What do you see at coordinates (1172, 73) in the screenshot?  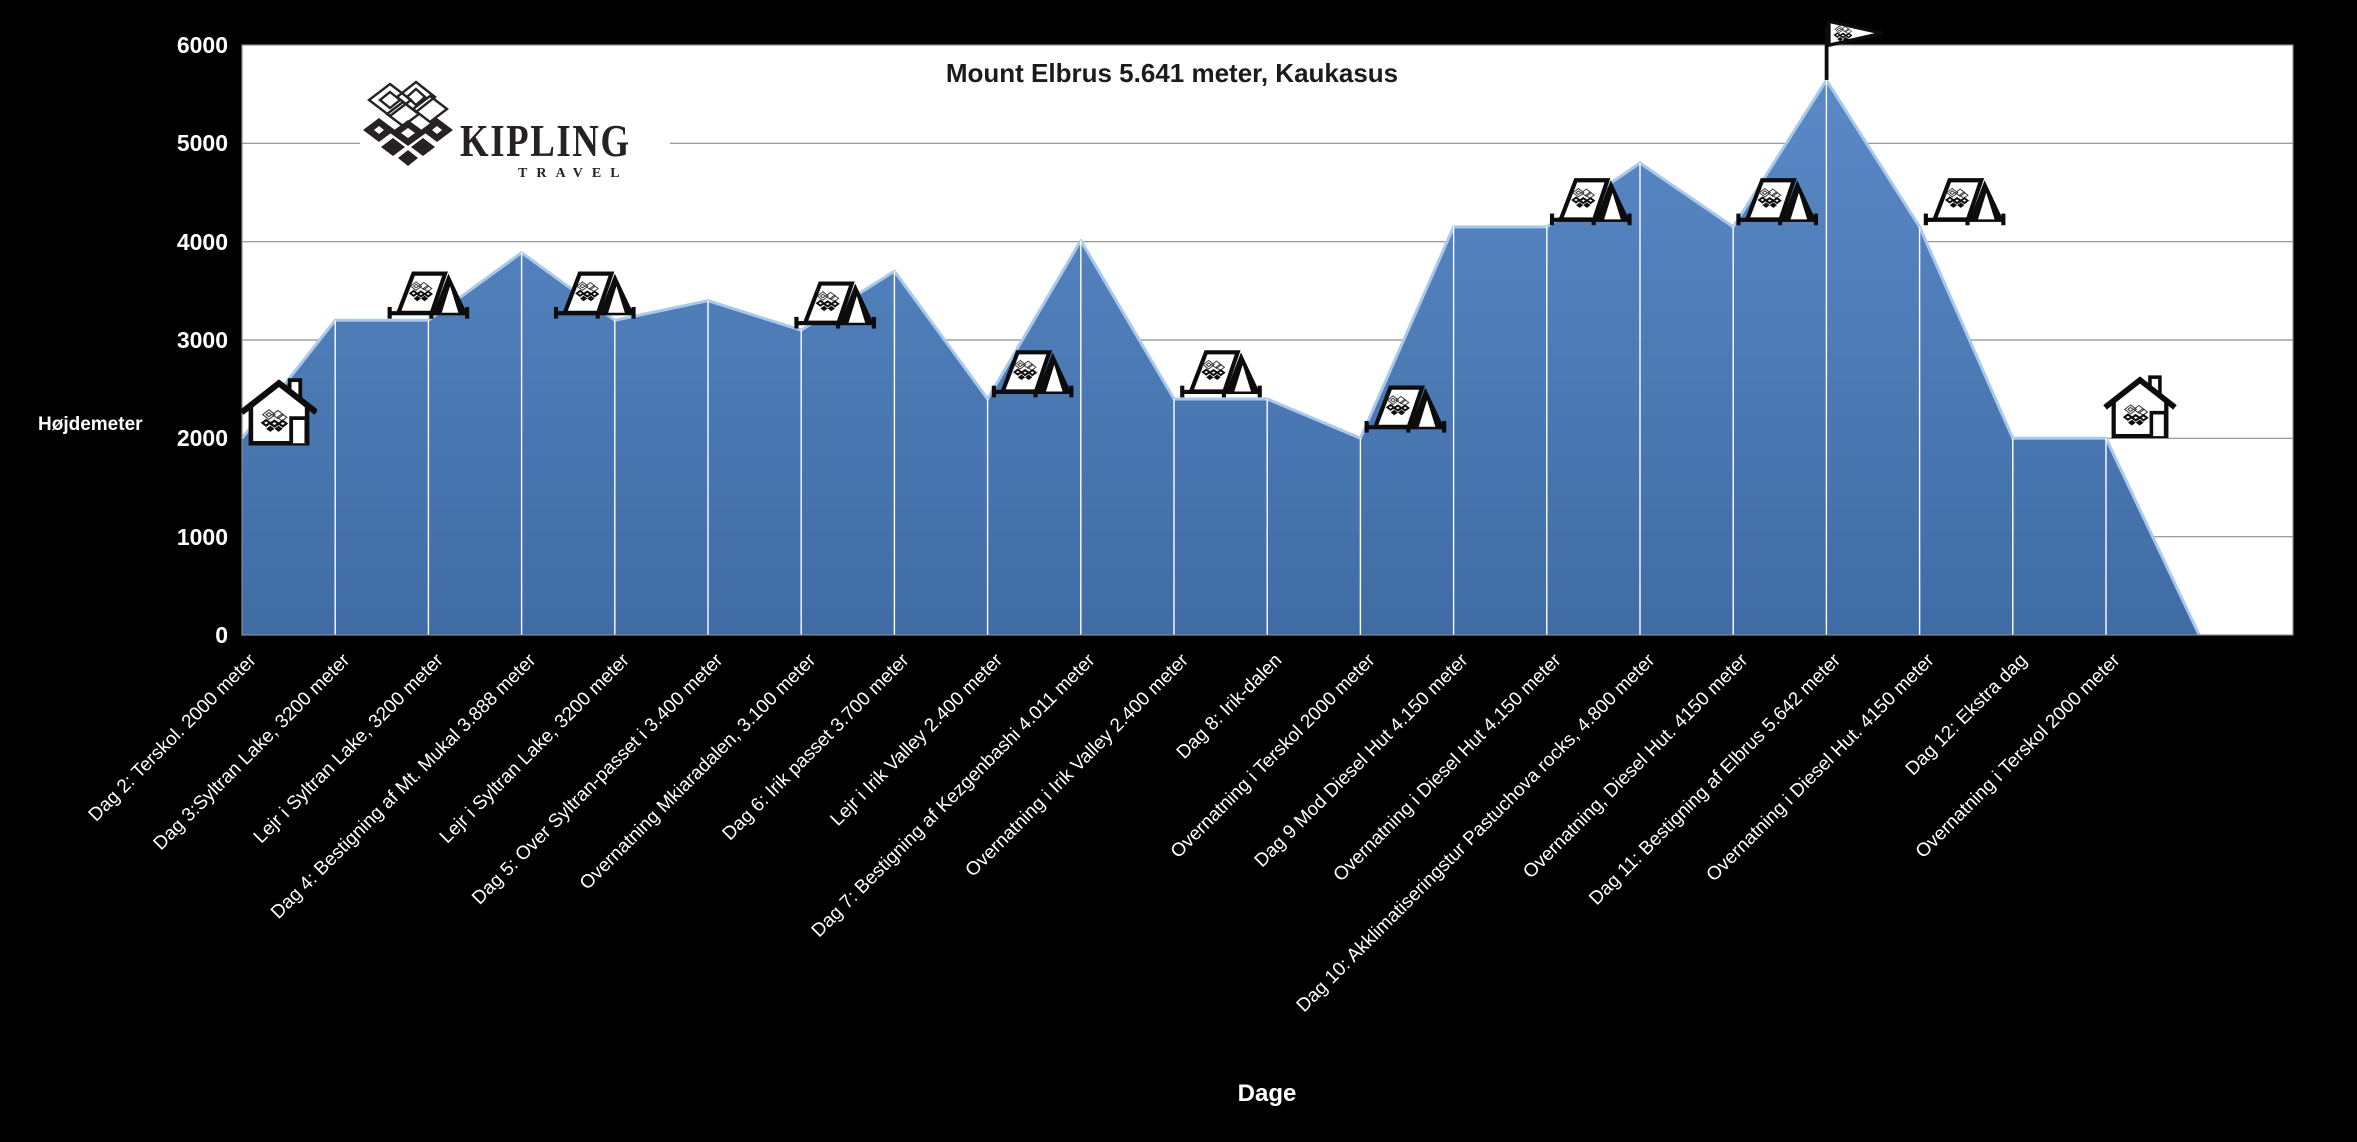 I see `chart-title: Mount Elbrus 5.641 meter, Kaukasus` at bounding box center [1172, 73].